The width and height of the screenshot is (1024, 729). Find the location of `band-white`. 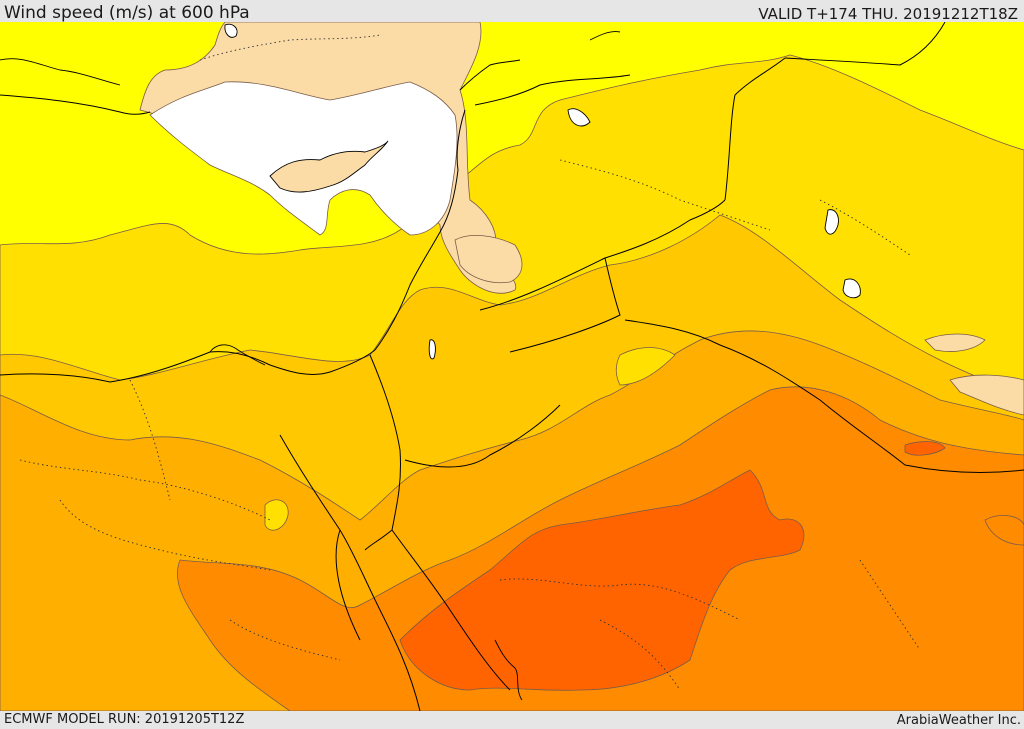

band-white is located at coordinates (303, 158).